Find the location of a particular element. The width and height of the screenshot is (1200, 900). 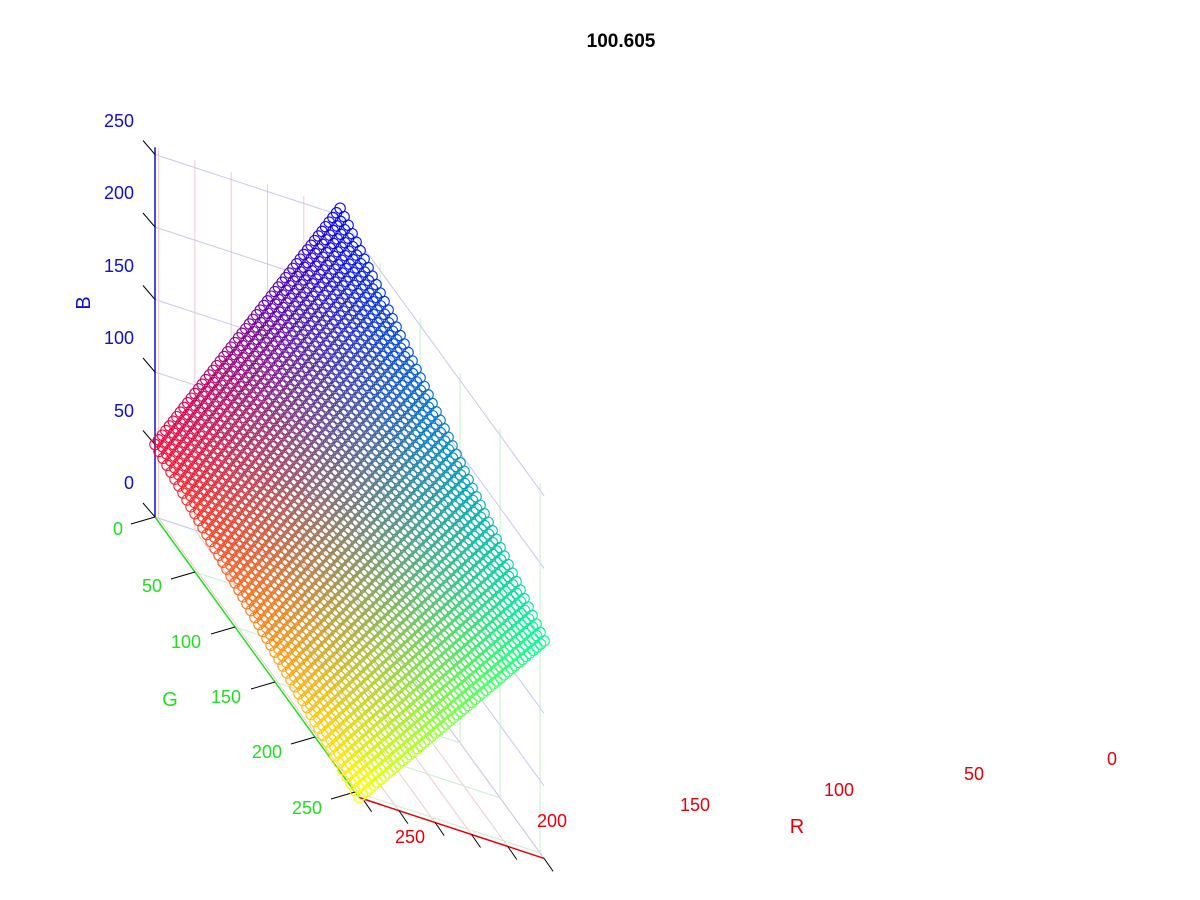

z-tick-label: 250 is located at coordinates (119, 121).